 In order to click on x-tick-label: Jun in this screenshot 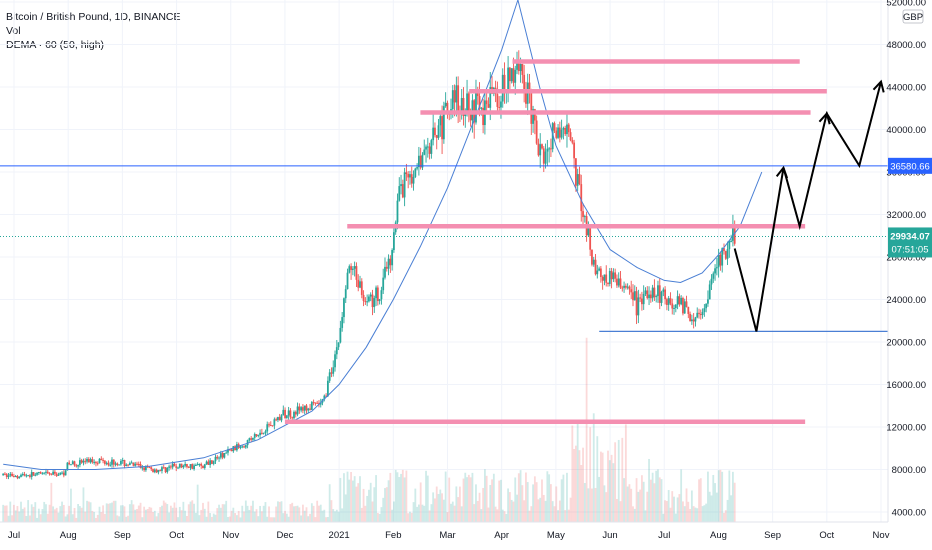, I will do `click(609, 535)`.